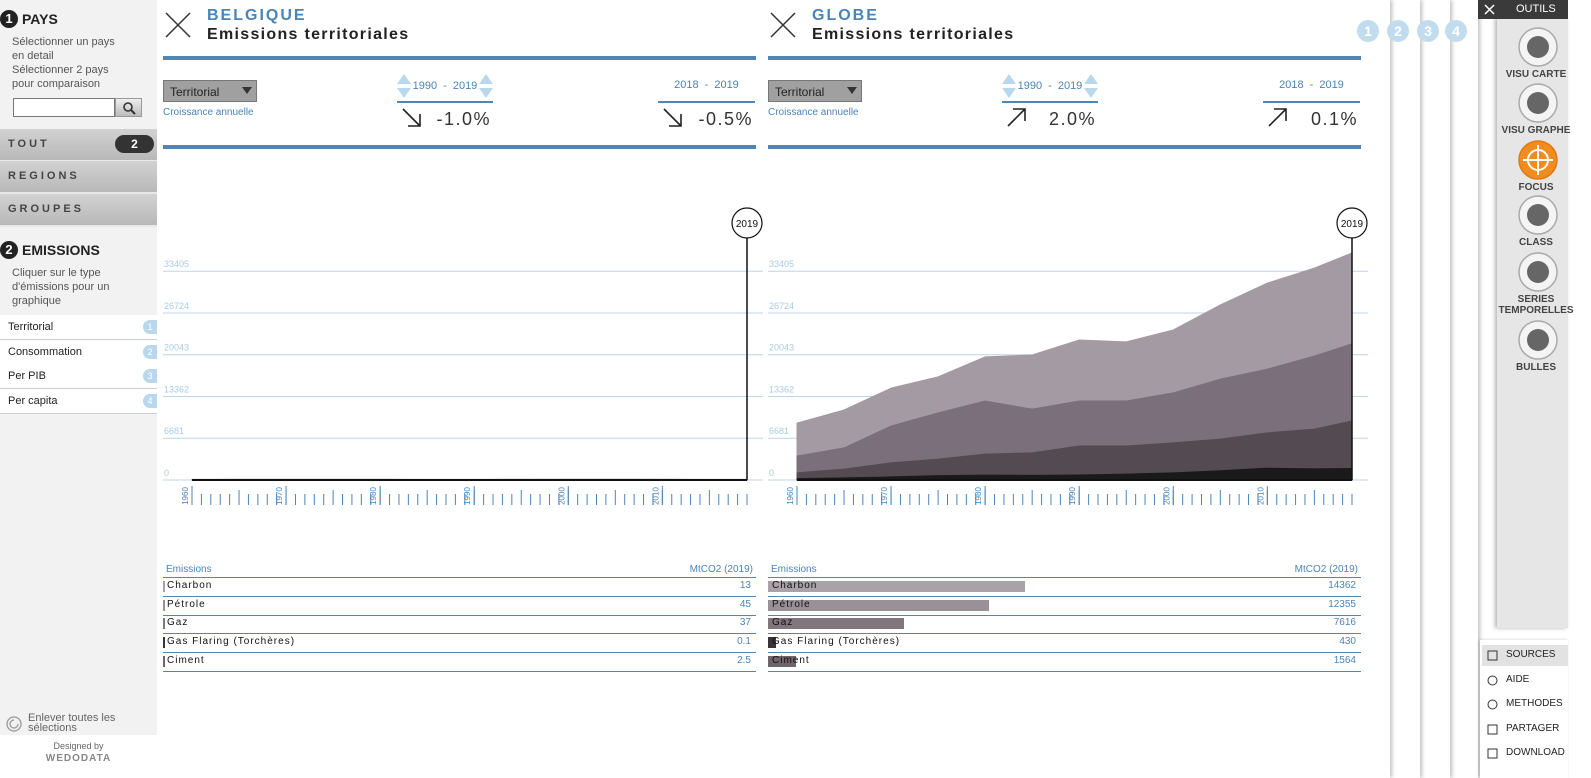 This screenshot has height=778, width=1591. Describe the element at coordinates (29, 144) in the screenshot. I see `filter-label: TOUT` at that location.